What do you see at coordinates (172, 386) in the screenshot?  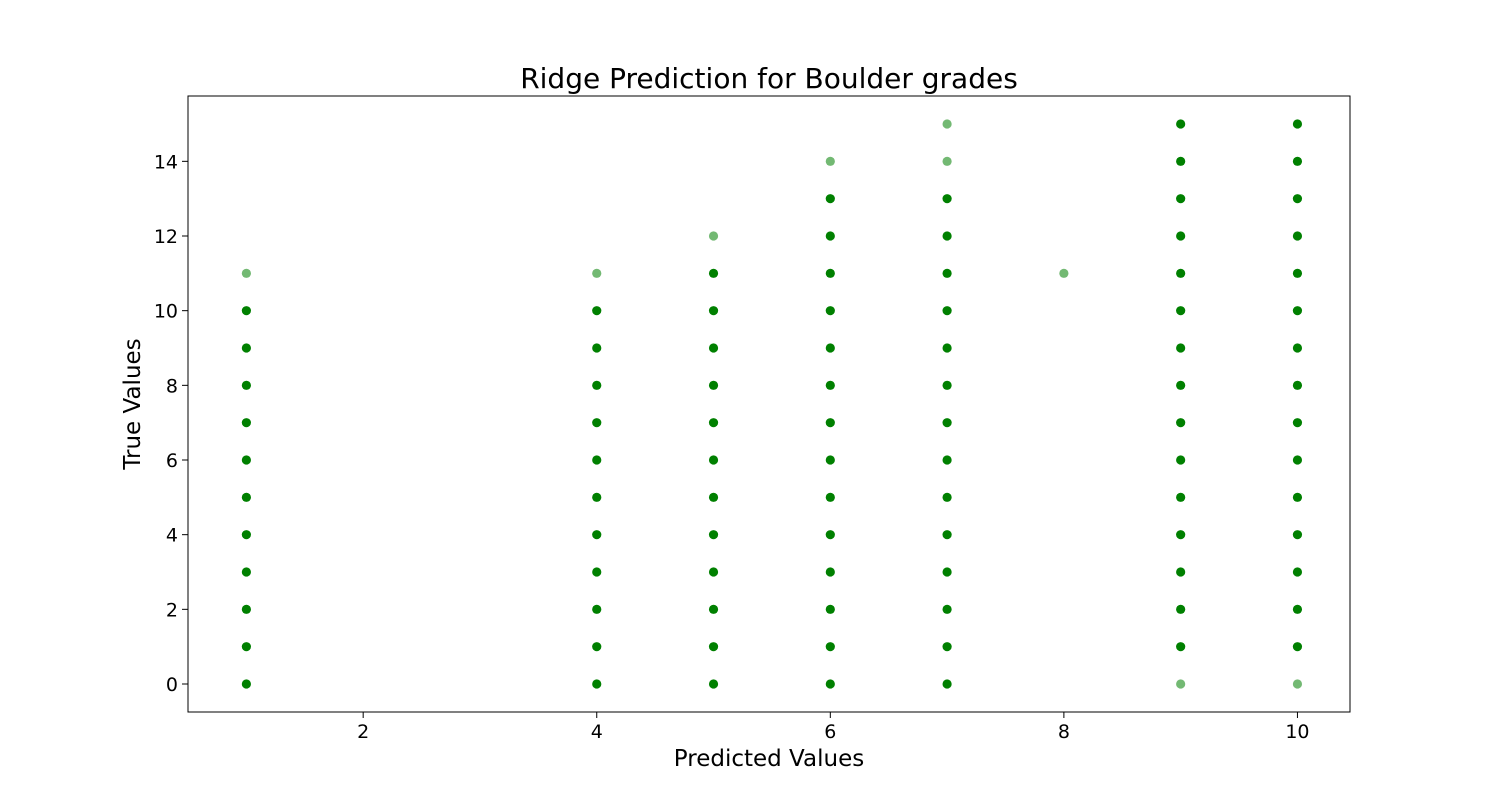 I see `y-tick-label: 8` at bounding box center [172, 386].